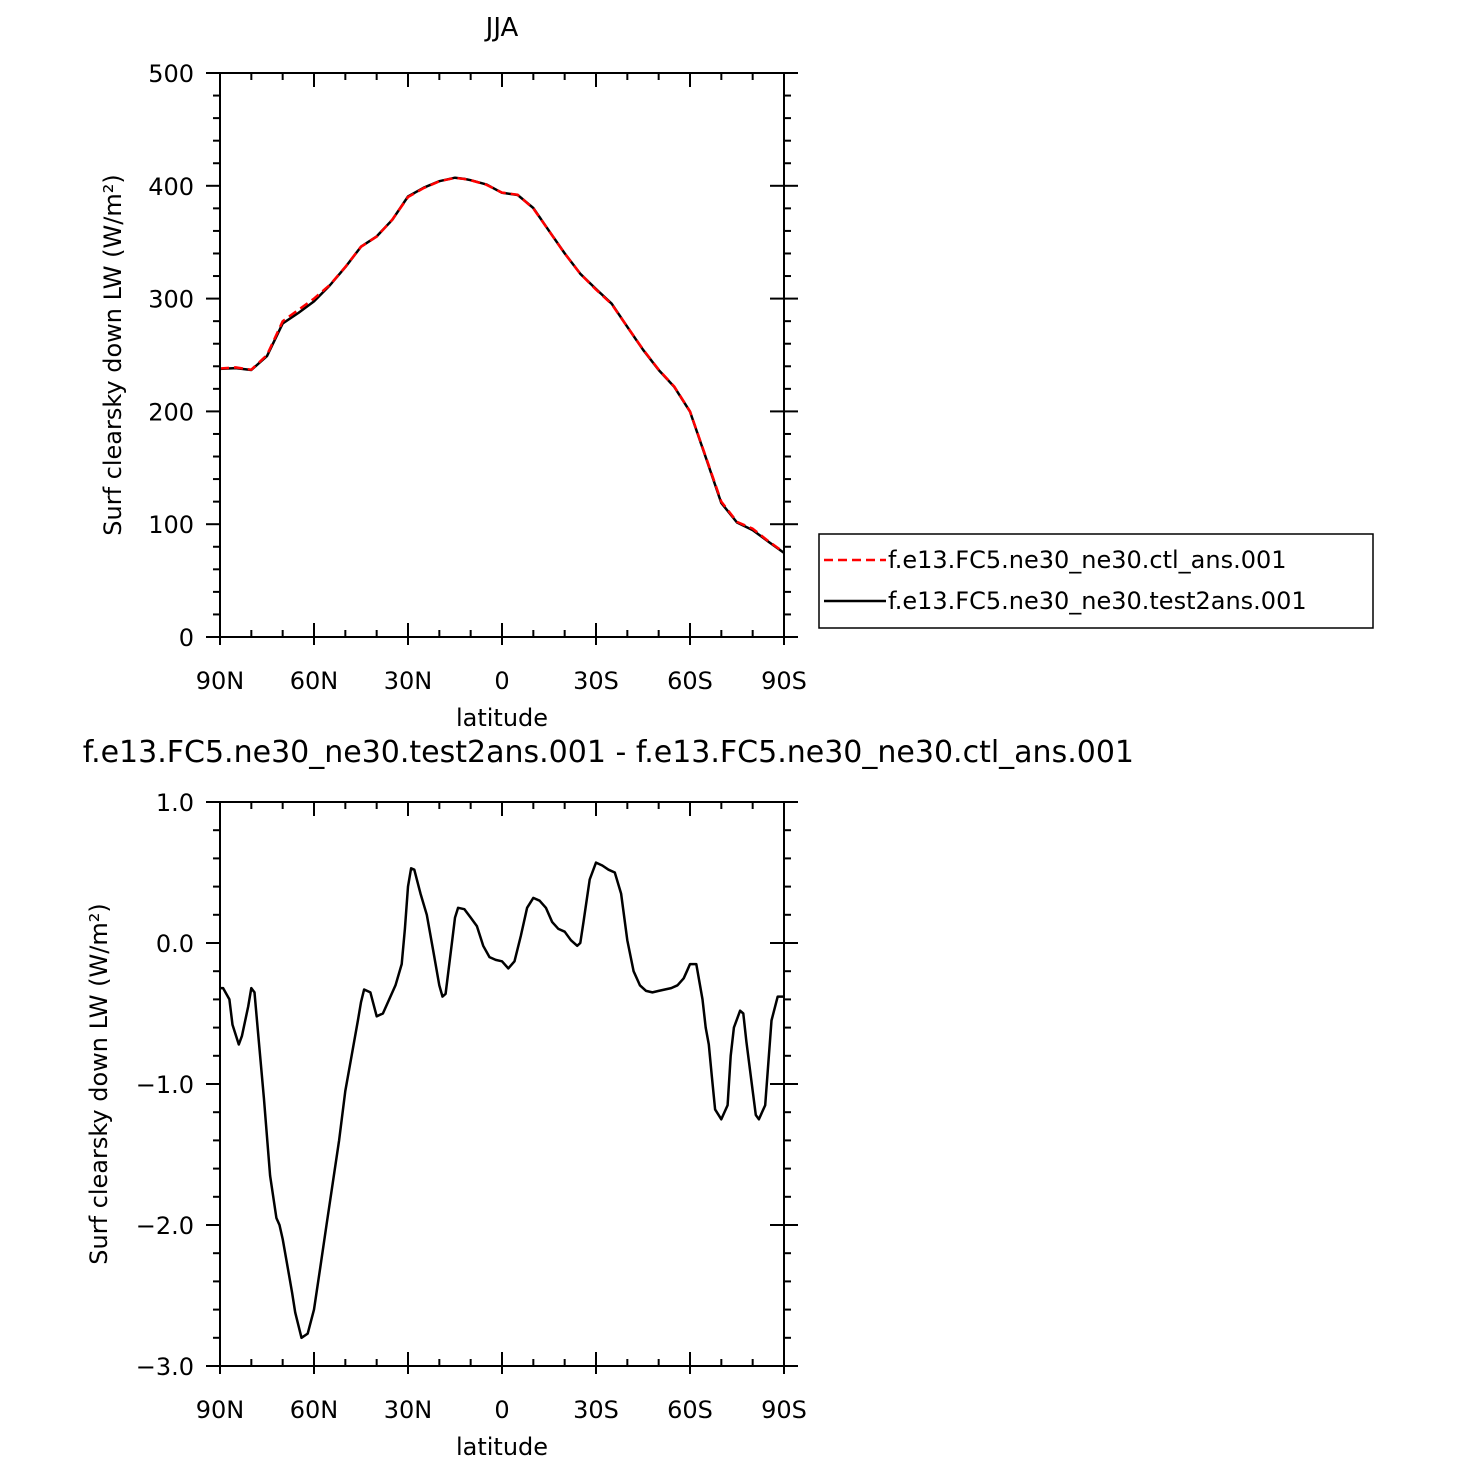 The height and width of the screenshot is (1469, 1469). Describe the element at coordinates (175, 803) in the screenshot. I see `y-tick-label: 1.0` at that location.